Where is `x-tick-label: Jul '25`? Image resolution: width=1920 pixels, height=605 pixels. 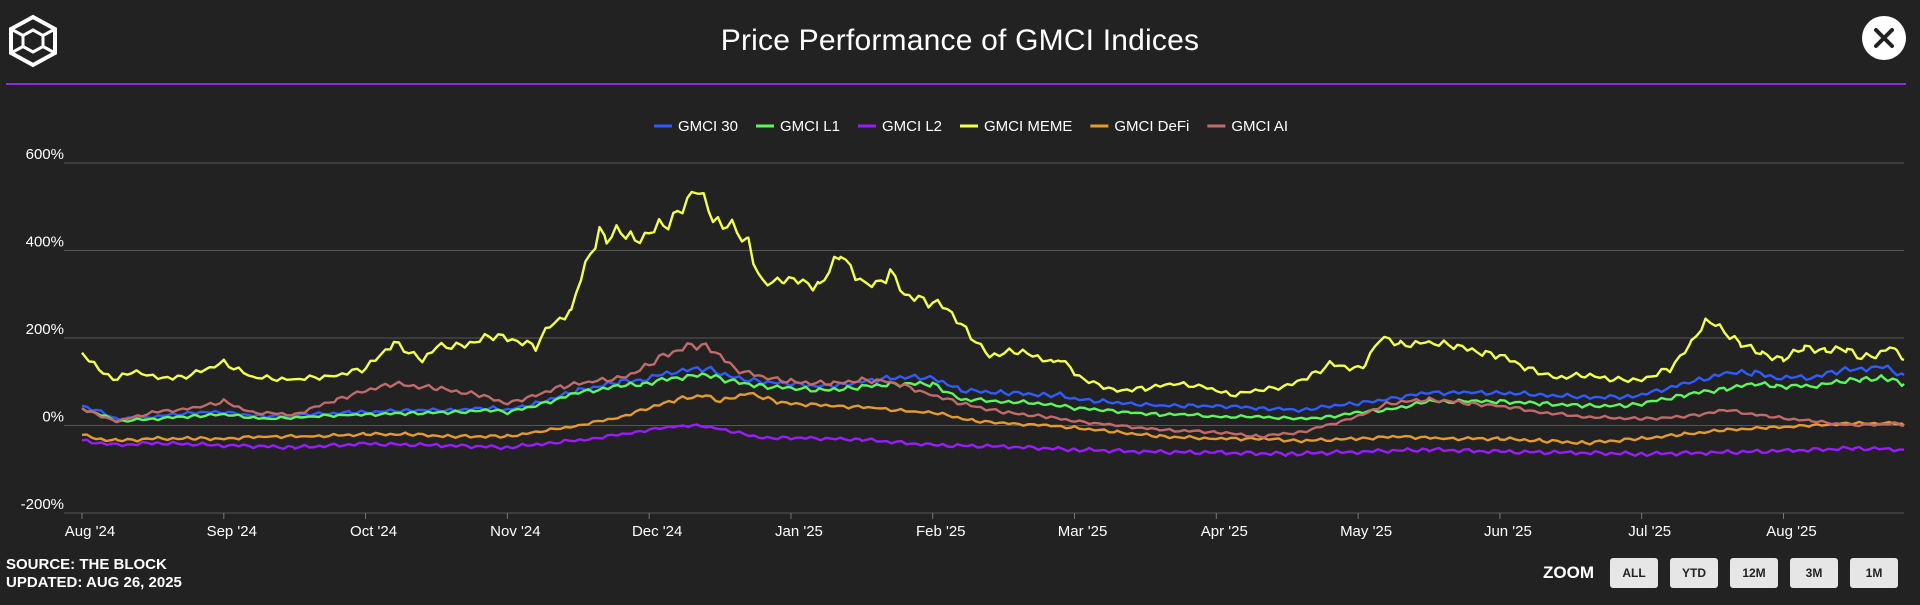 x-tick-label: Jul '25 is located at coordinates (1649, 531).